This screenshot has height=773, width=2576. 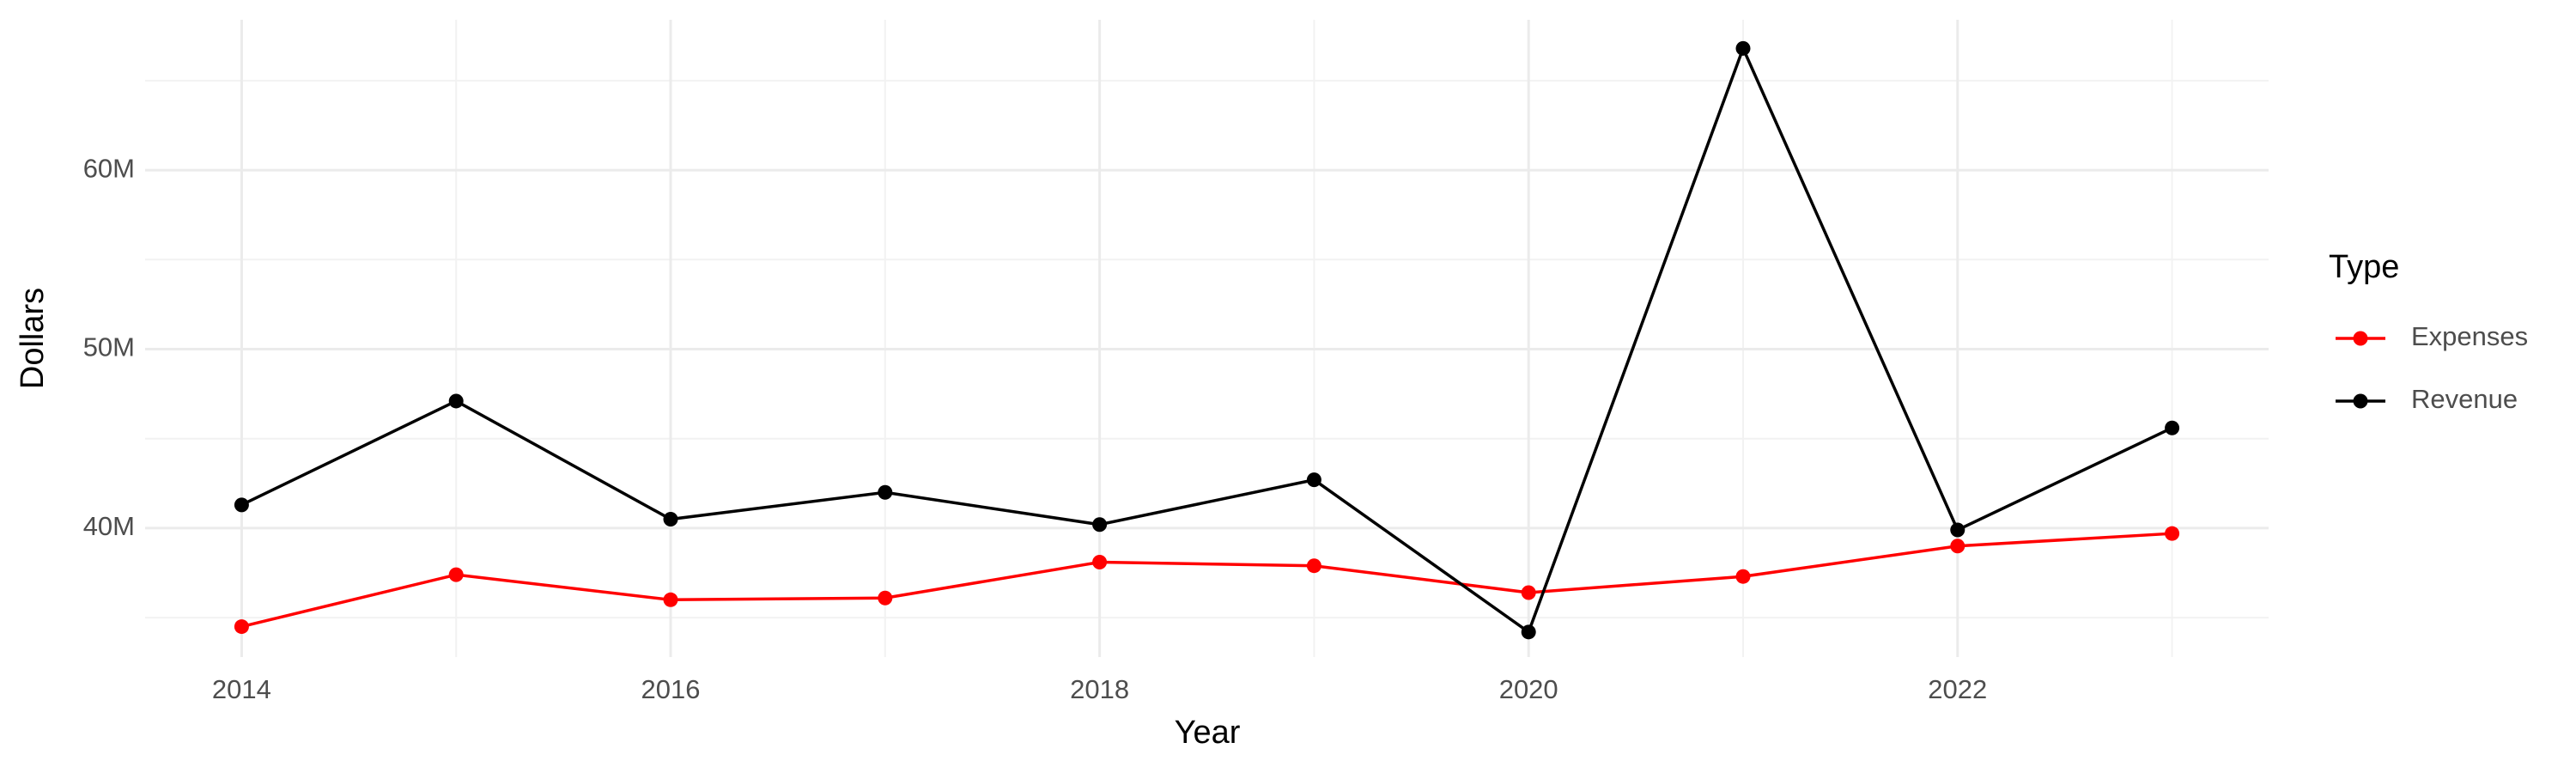 What do you see at coordinates (1206, 580) in the screenshot?
I see `series-line` at bounding box center [1206, 580].